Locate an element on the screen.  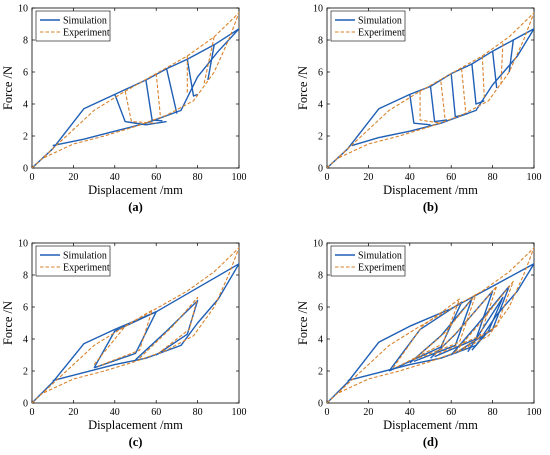
panel-label: (a) is located at coordinates (135, 207).